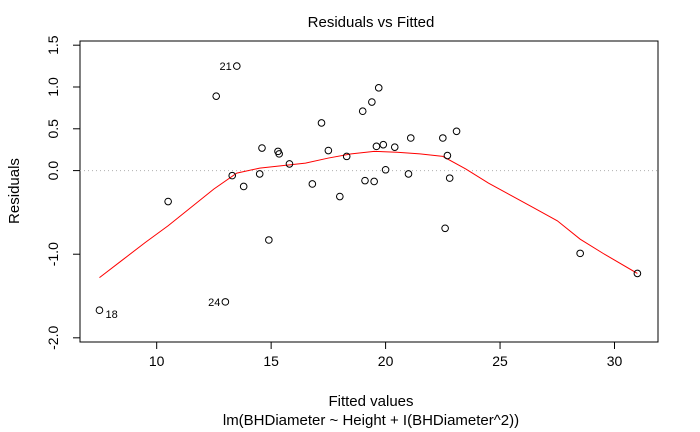 This screenshot has width=700, height=432. What do you see at coordinates (53, 171) in the screenshot?
I see `y-tick-label: 0.0` at bounding box center [53, 171].